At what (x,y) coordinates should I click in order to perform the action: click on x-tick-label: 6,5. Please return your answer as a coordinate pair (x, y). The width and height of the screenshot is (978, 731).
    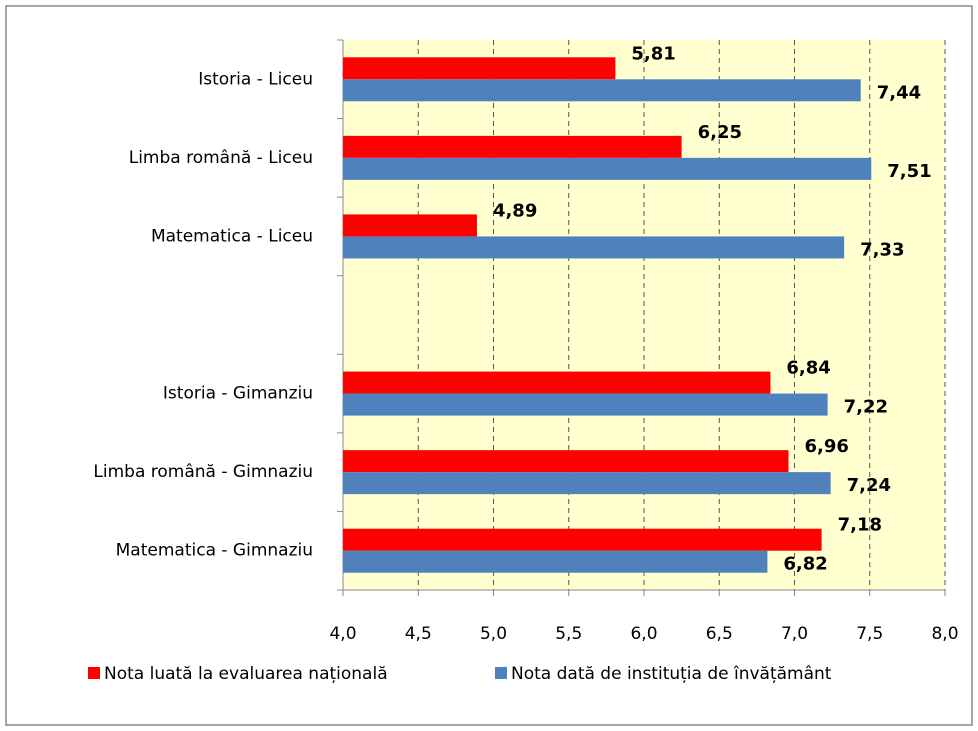
    Looking at the image, I should click on (719, 634).